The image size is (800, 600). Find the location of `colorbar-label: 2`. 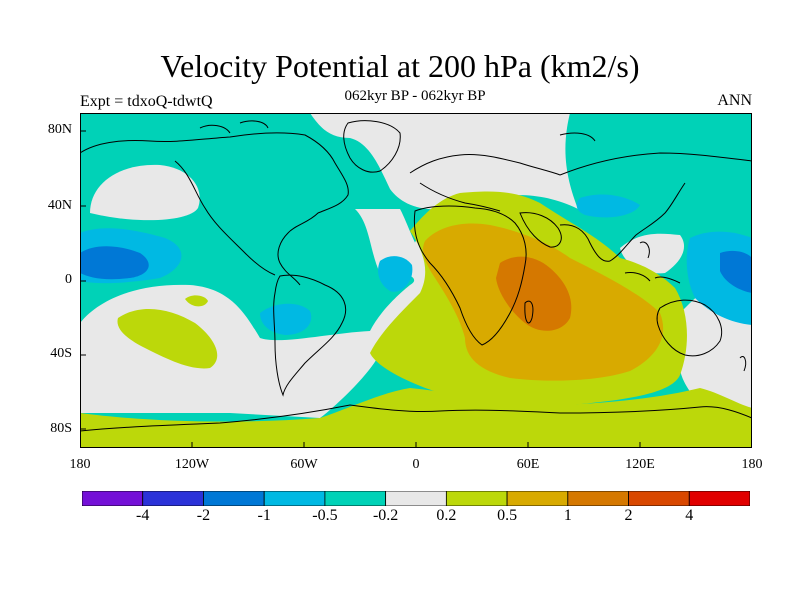

colorbar-label: 2 is located at coordinates (628, 515).